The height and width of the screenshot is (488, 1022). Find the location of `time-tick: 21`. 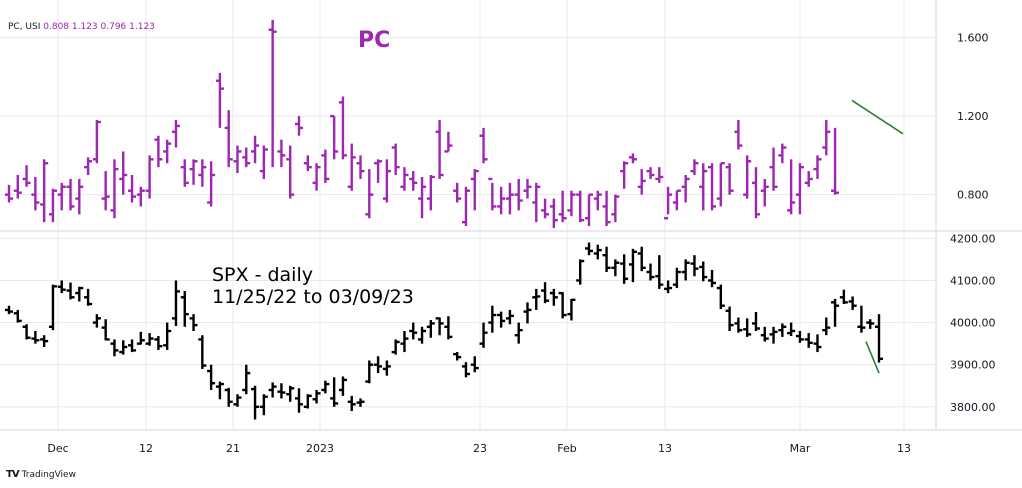

time-tick: 21 is located at coordinates (233, 448).